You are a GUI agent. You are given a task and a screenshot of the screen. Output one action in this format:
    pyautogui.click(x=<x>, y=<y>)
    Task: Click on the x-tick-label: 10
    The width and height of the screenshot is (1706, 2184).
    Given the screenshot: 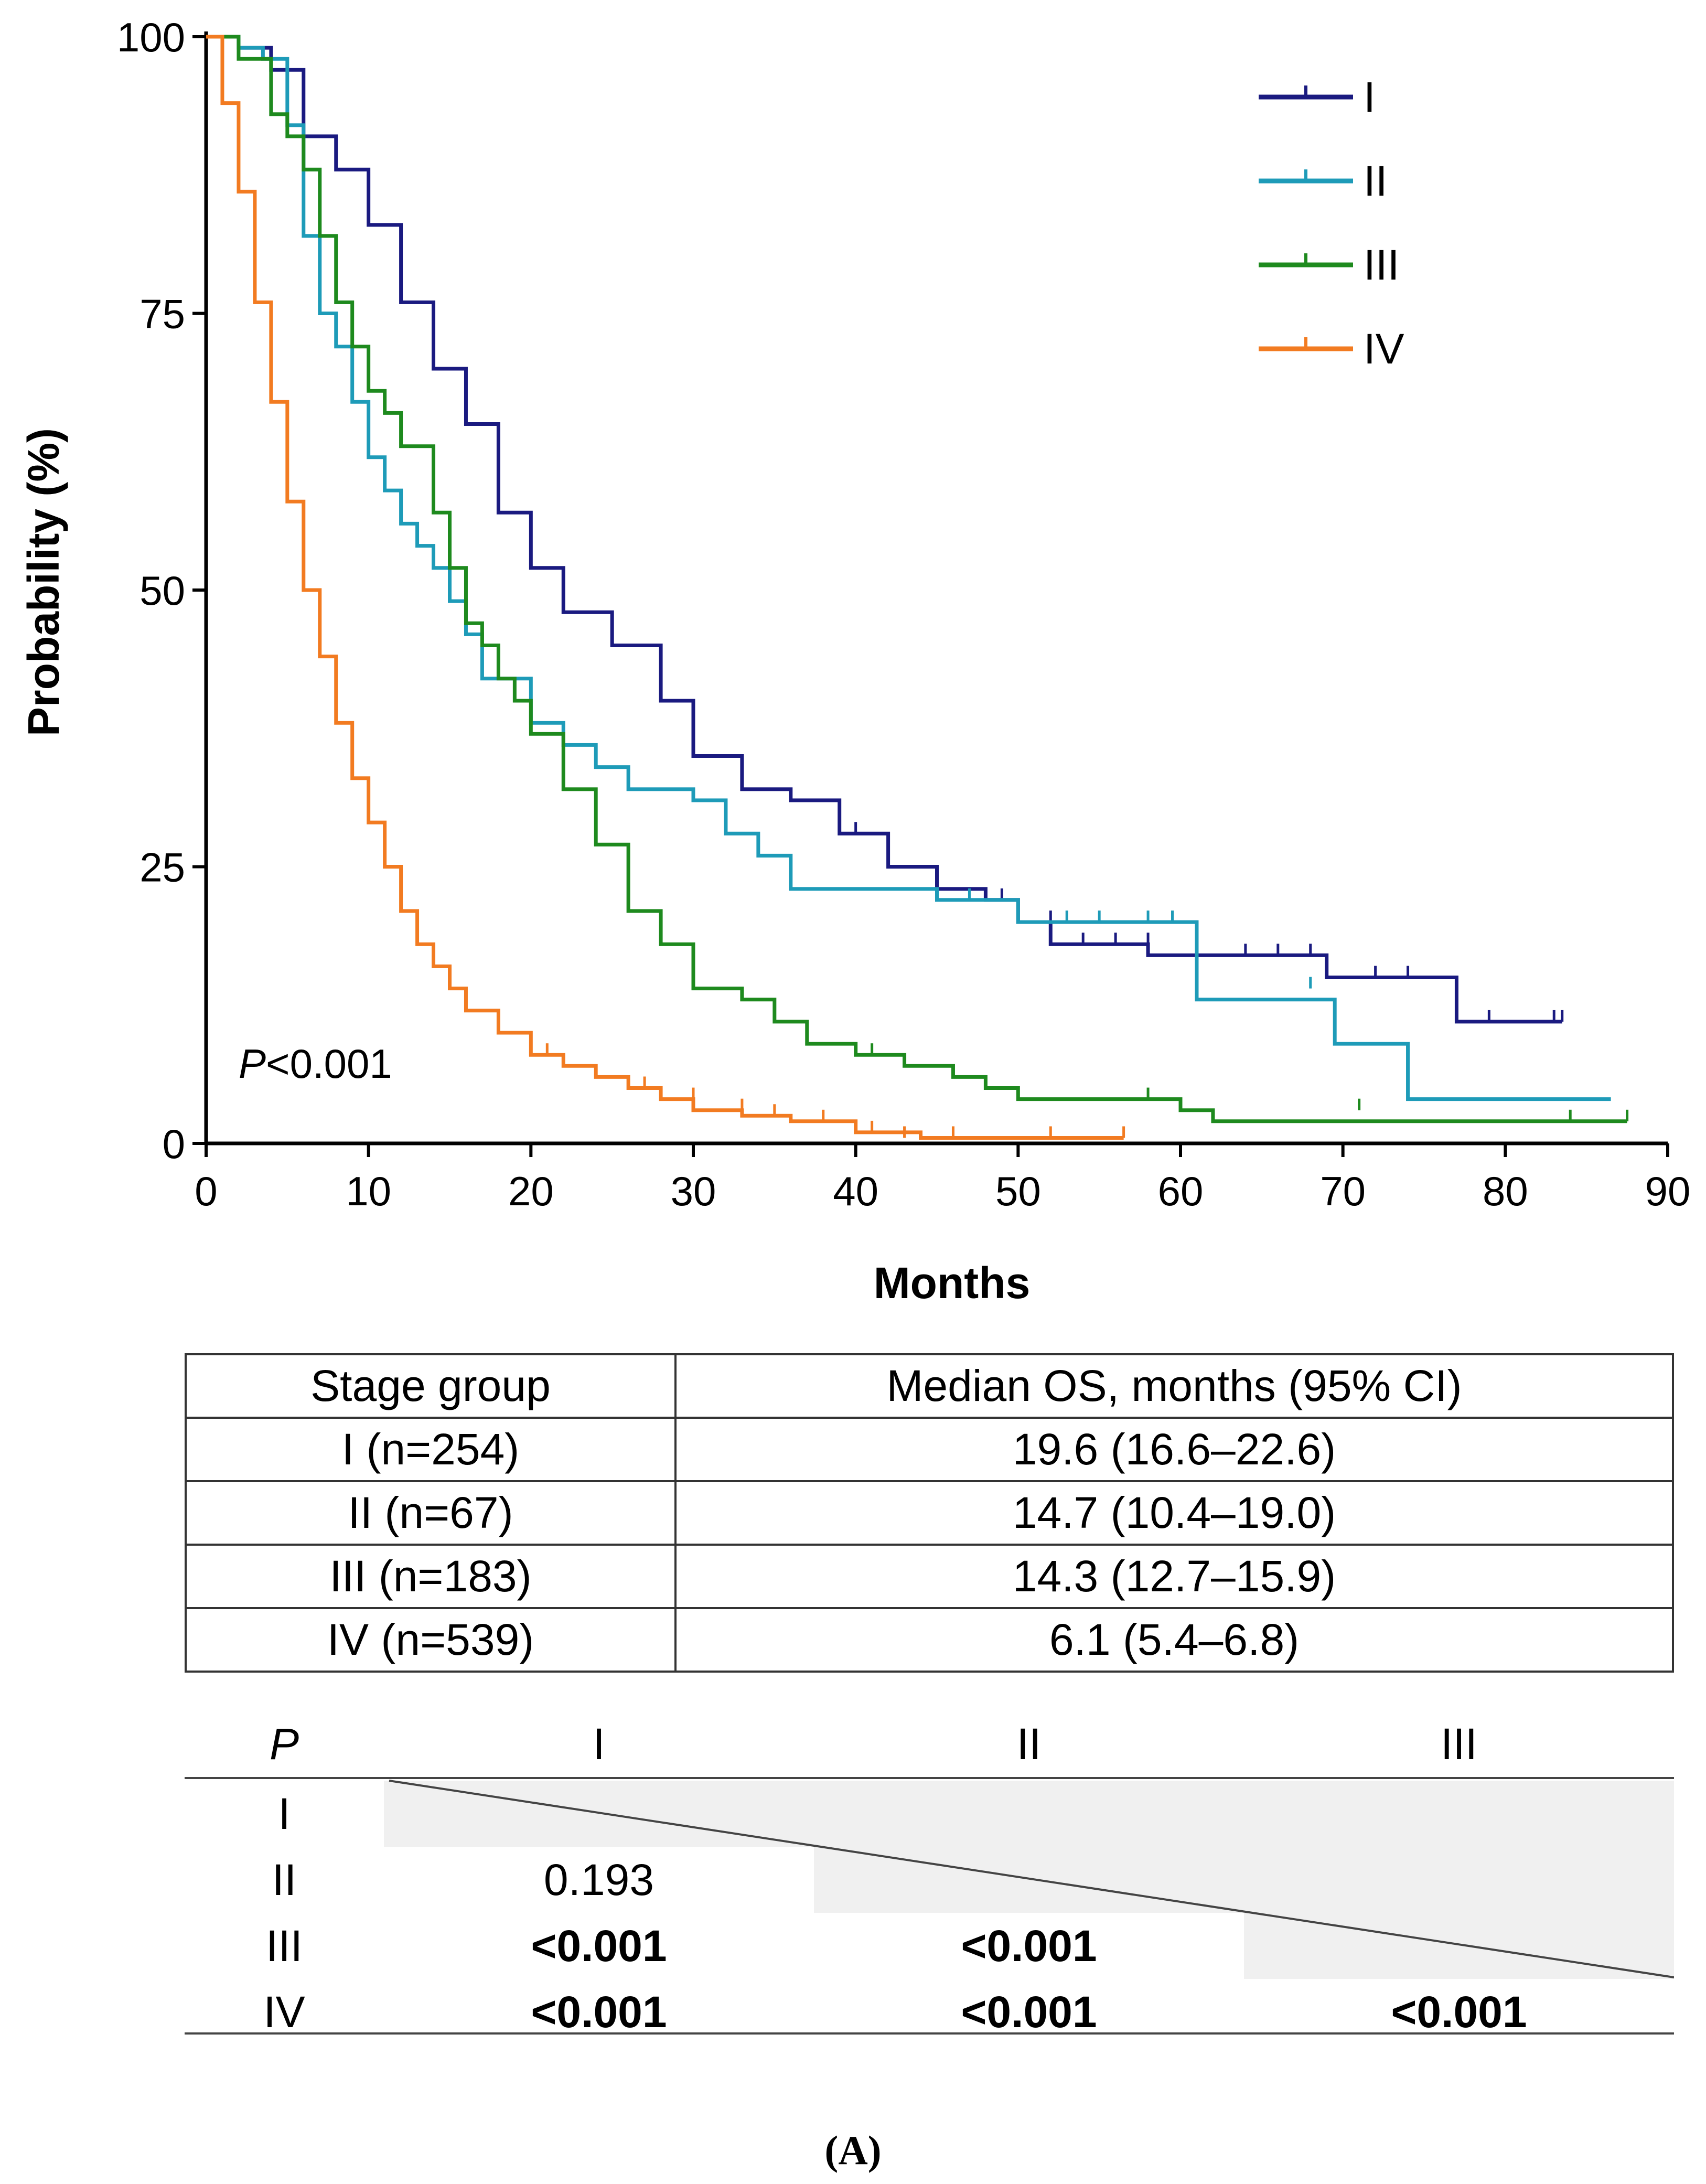 What is the action you would take?
    pyautogui.click(x=368, y=1191)
    